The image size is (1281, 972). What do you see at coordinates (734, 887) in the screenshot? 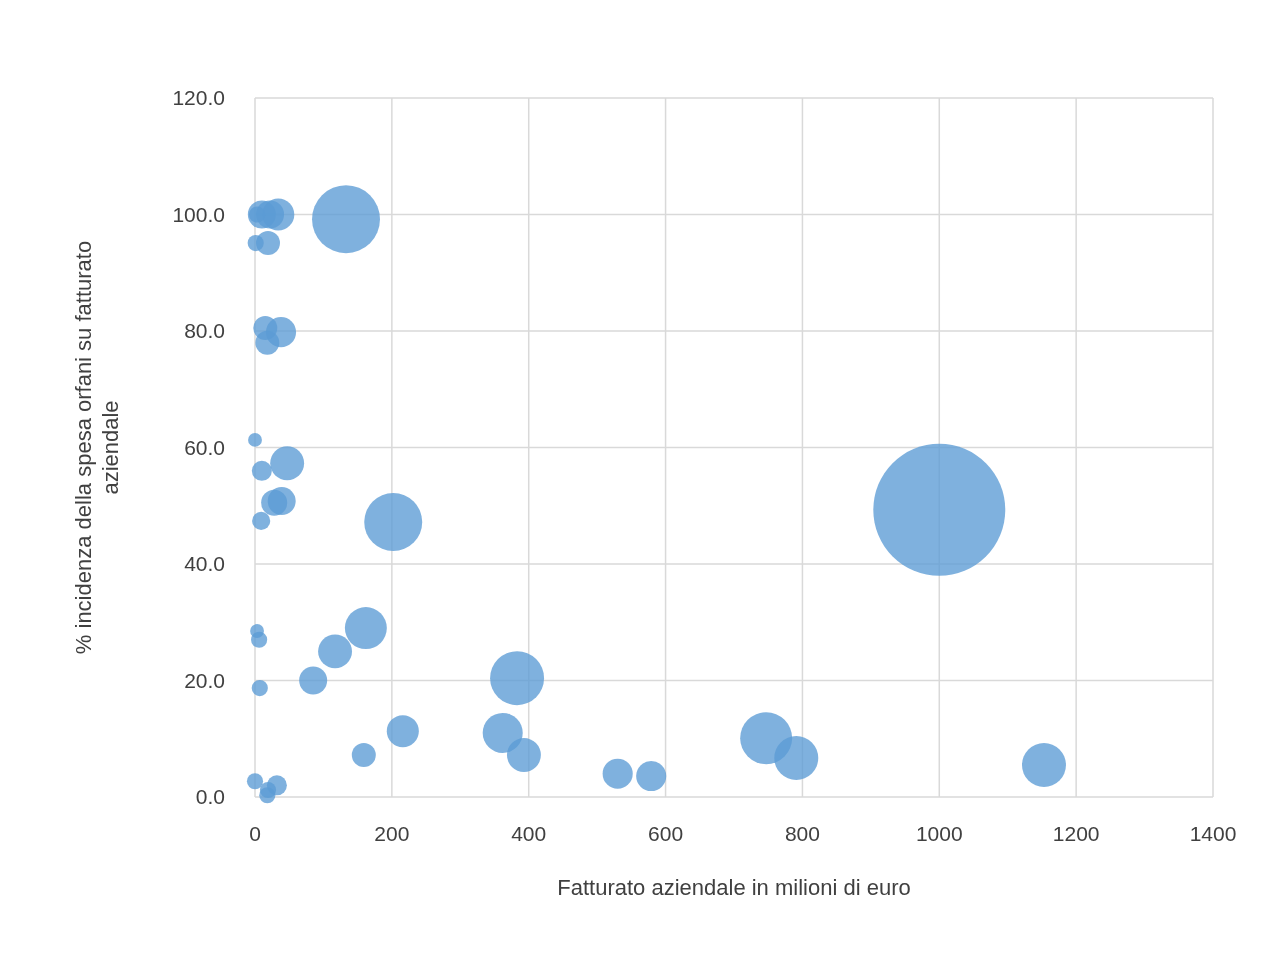
I see `x-axis-title: Fatturato aziendale in milioni di euro` at bounding box center [734, 887].